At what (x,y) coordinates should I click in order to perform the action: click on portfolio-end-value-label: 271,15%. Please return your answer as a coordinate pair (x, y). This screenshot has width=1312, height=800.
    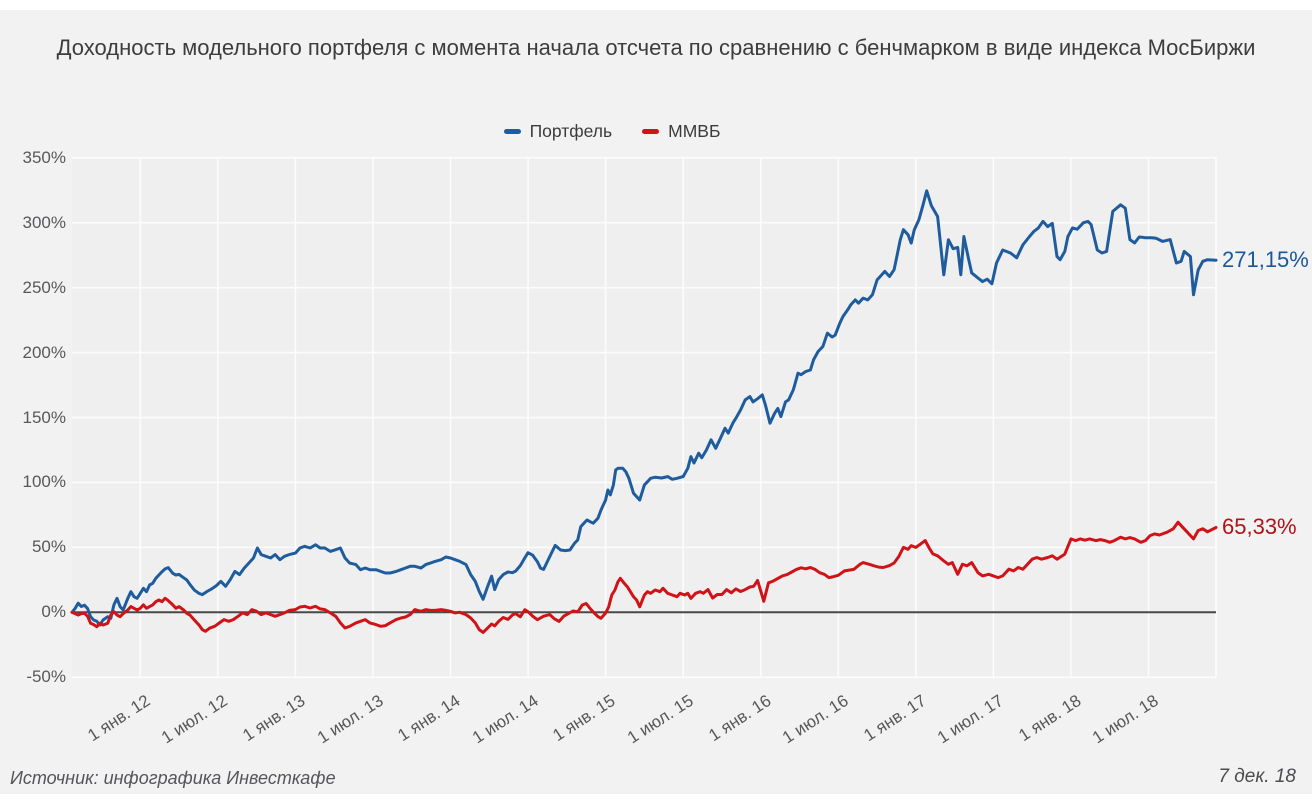
    Looking at the image, I should click on (1265, 260).